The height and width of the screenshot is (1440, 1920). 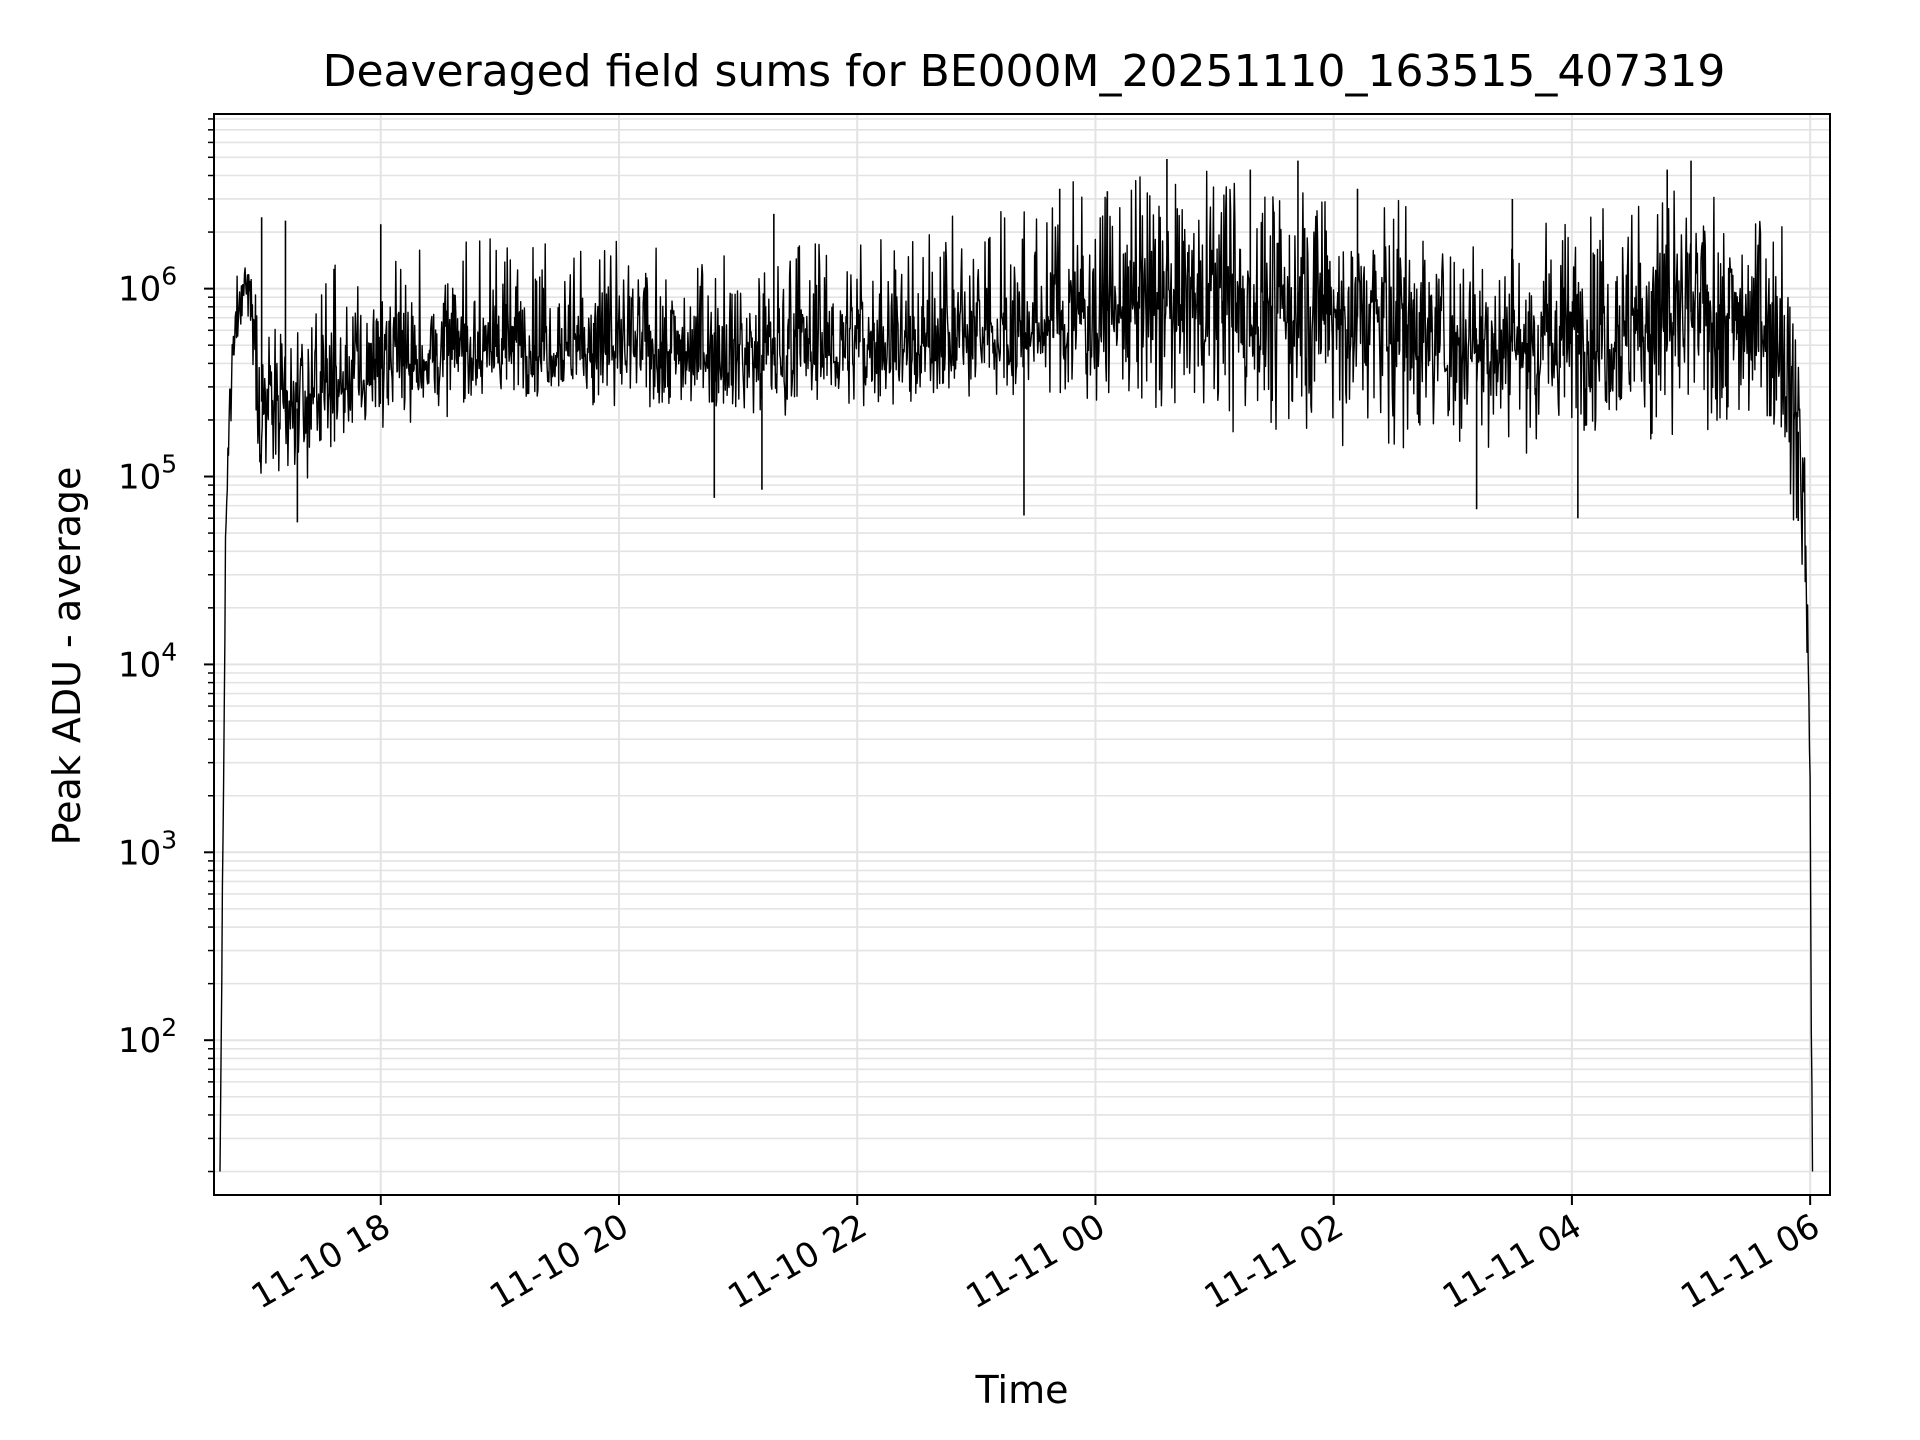 What do you see at coordinates (67, 656) in the screenshot?
I see `y-axis-label: Peak ADU - average` at bounding box center [67, 656].